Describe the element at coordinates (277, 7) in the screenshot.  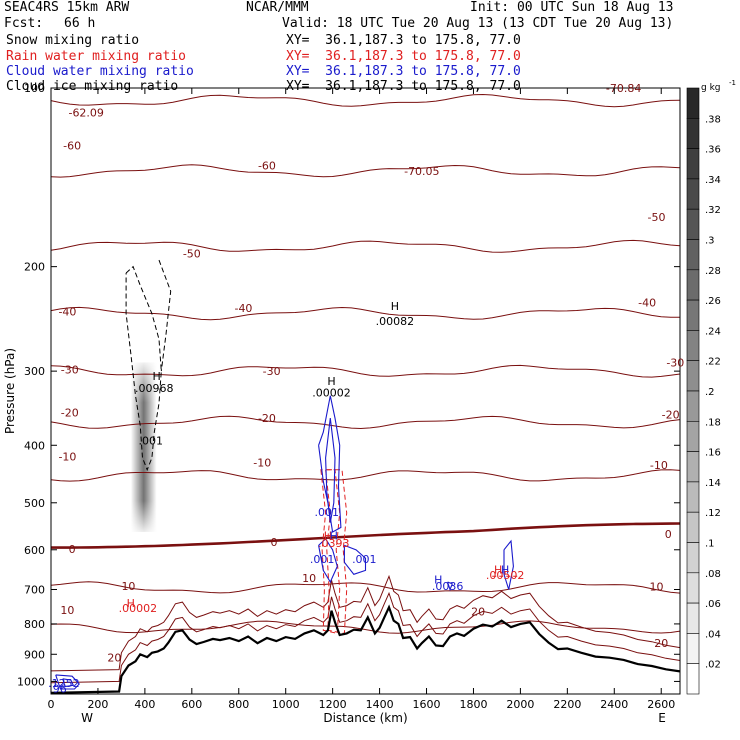
I see `center-title: NCAR/MMM` at that location.